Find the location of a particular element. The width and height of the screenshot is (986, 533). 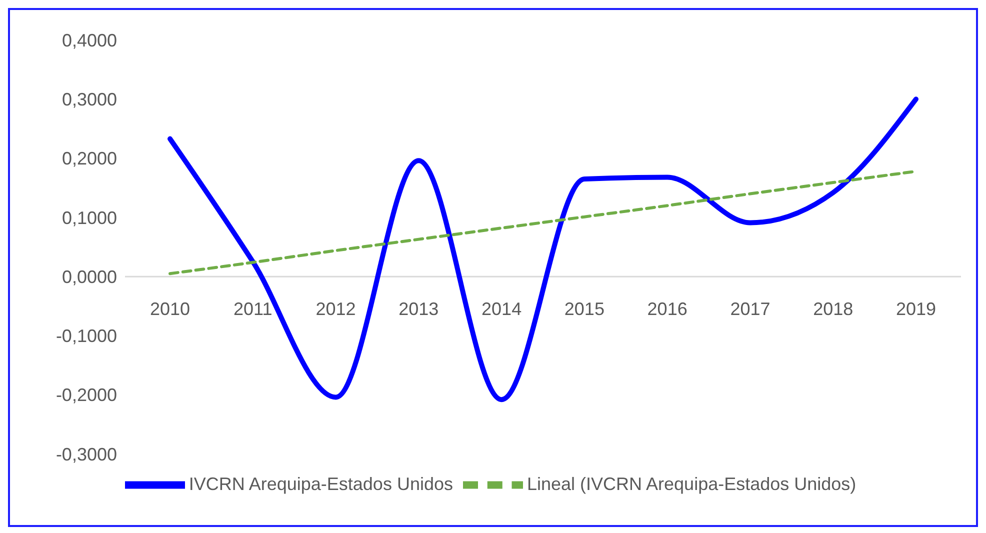

y-tick-label: 0,3000 is located at coordinates (89, 100).